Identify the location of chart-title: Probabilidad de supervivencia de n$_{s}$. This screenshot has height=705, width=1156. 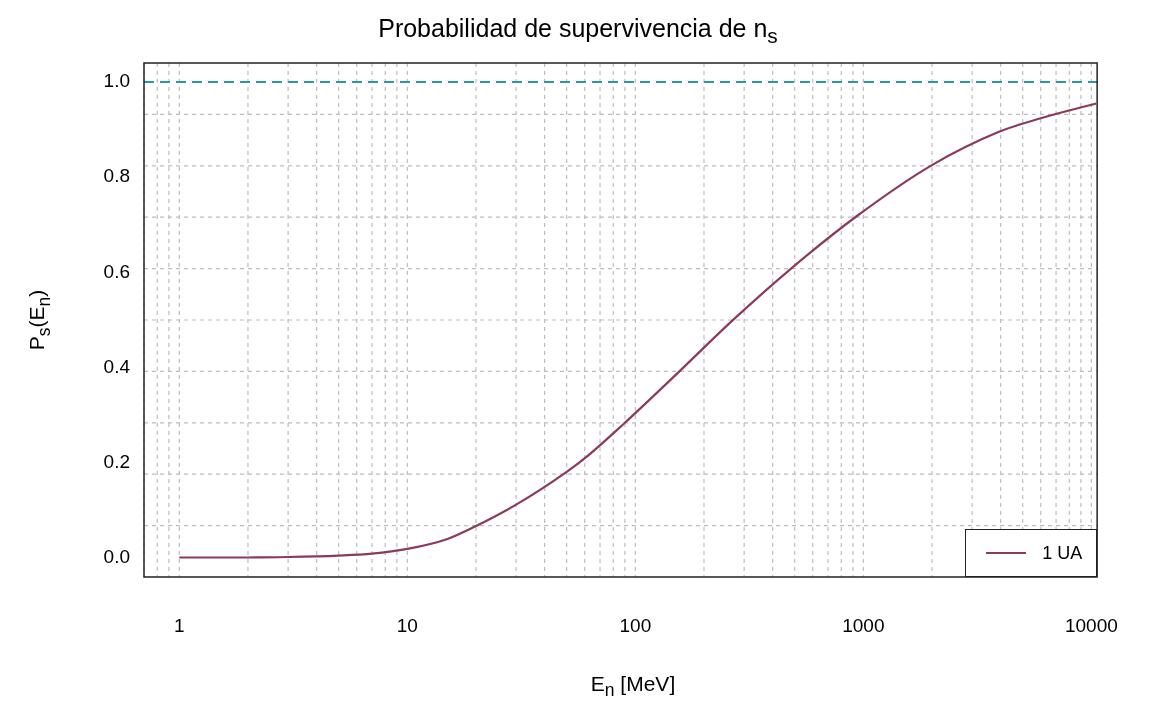
(578, 31).